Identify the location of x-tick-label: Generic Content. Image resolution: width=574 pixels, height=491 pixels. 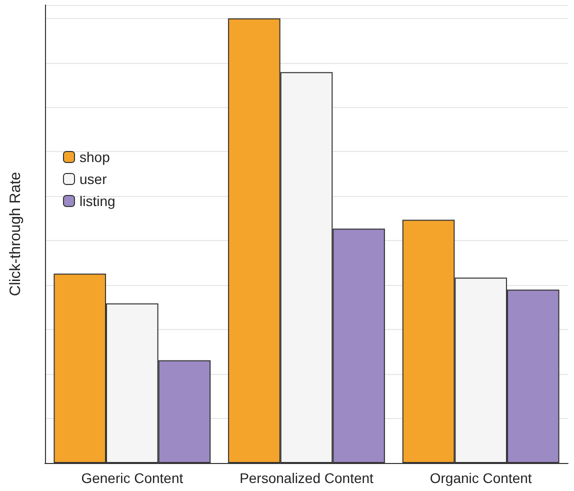
(132, 478).